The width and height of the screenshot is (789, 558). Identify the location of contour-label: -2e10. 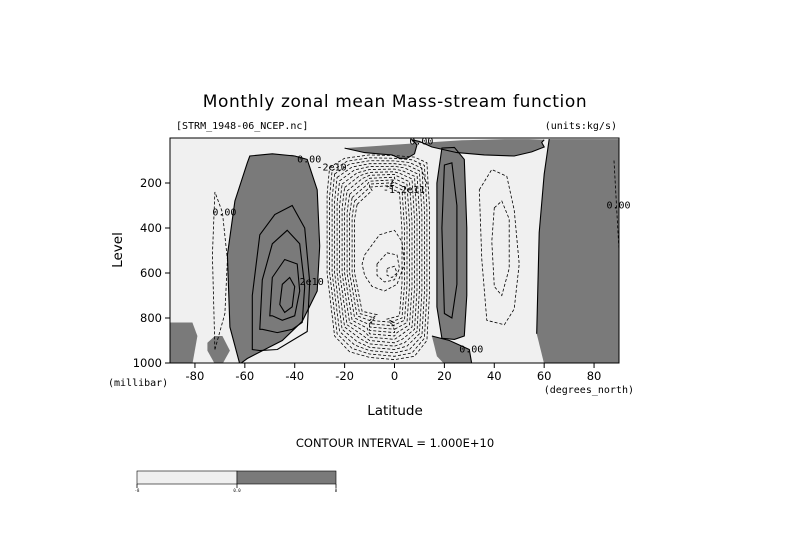
(332, 167).